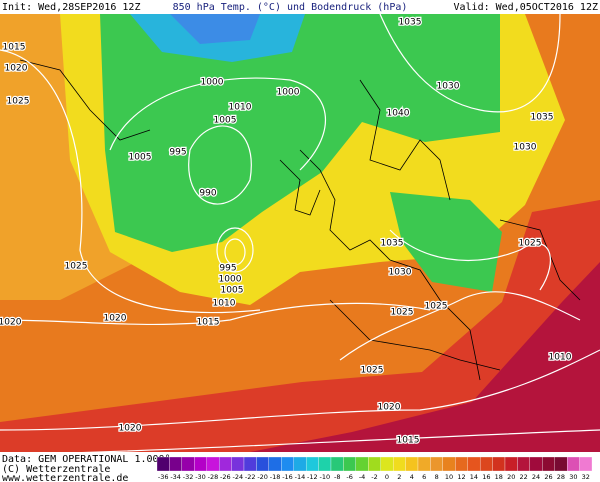  What do you see at coordinates (312, 477) in the screenshot?
I see `legend-label: -12` at bounding box center [312, 477].